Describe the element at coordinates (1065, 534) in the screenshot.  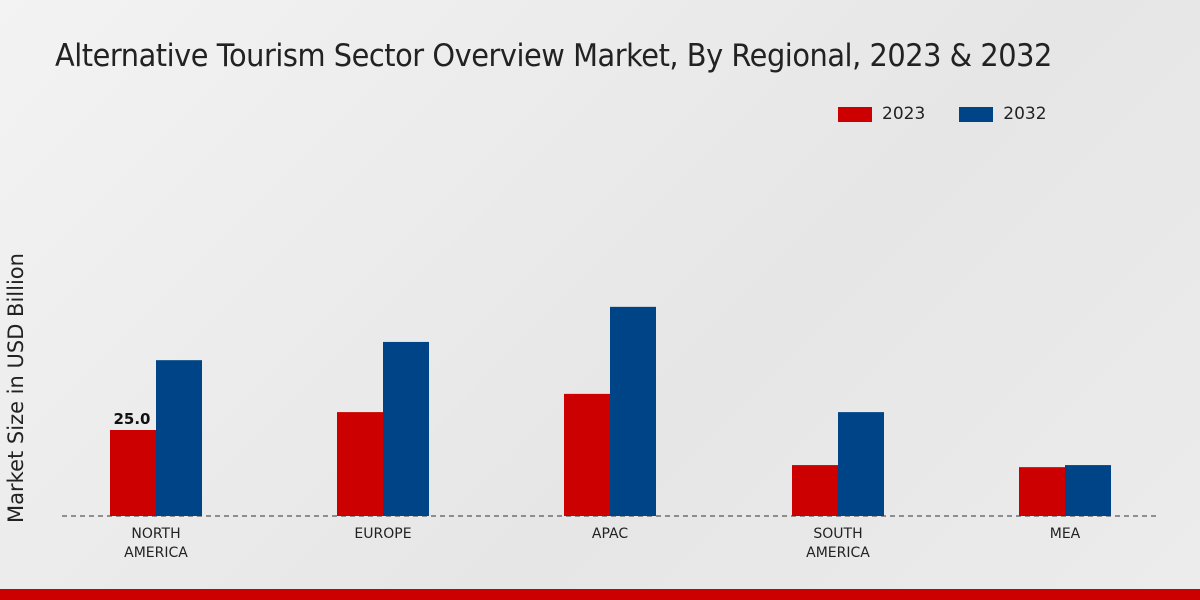
I see `x-tick-label: MEA` at that location.